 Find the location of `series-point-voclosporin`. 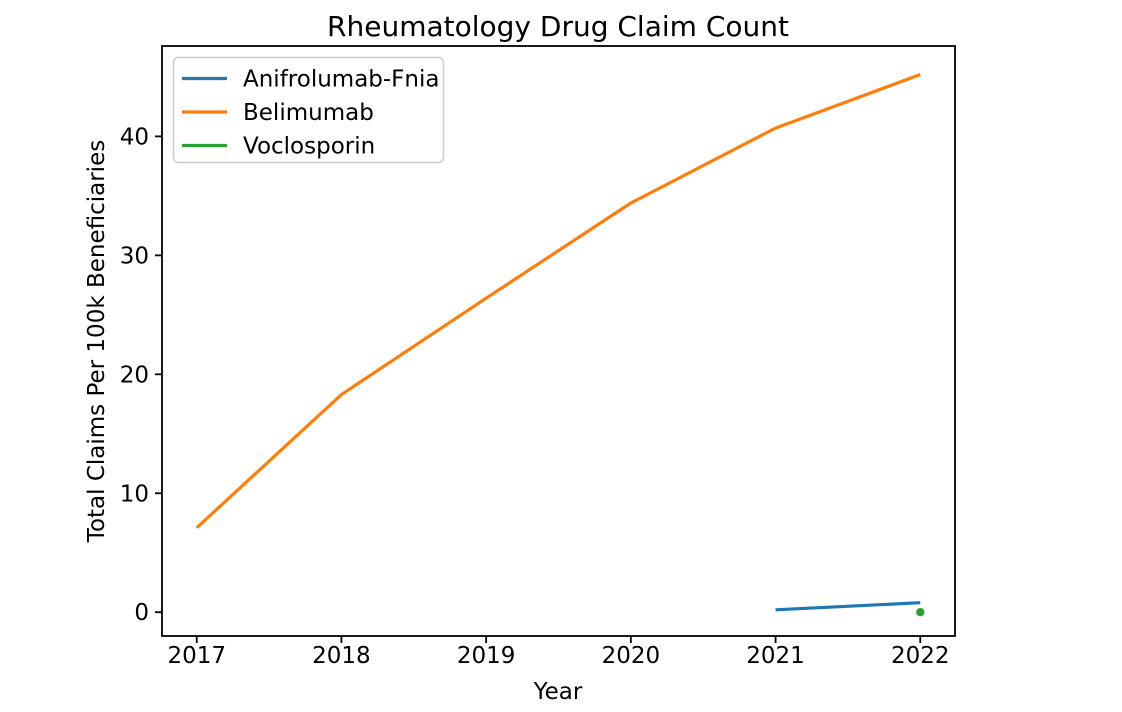

series-point-voclosporin is located at coordinates (920, 612).